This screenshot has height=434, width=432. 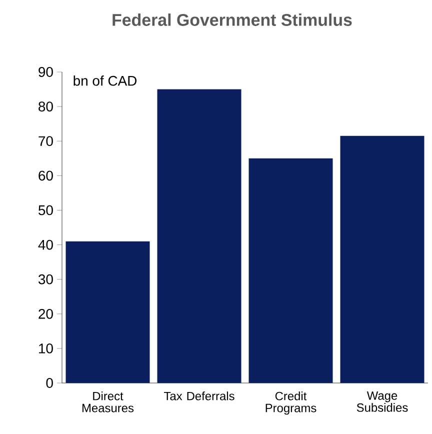 I want to click on y-axis-title: bn of CAD, so click(x=105, y=81).